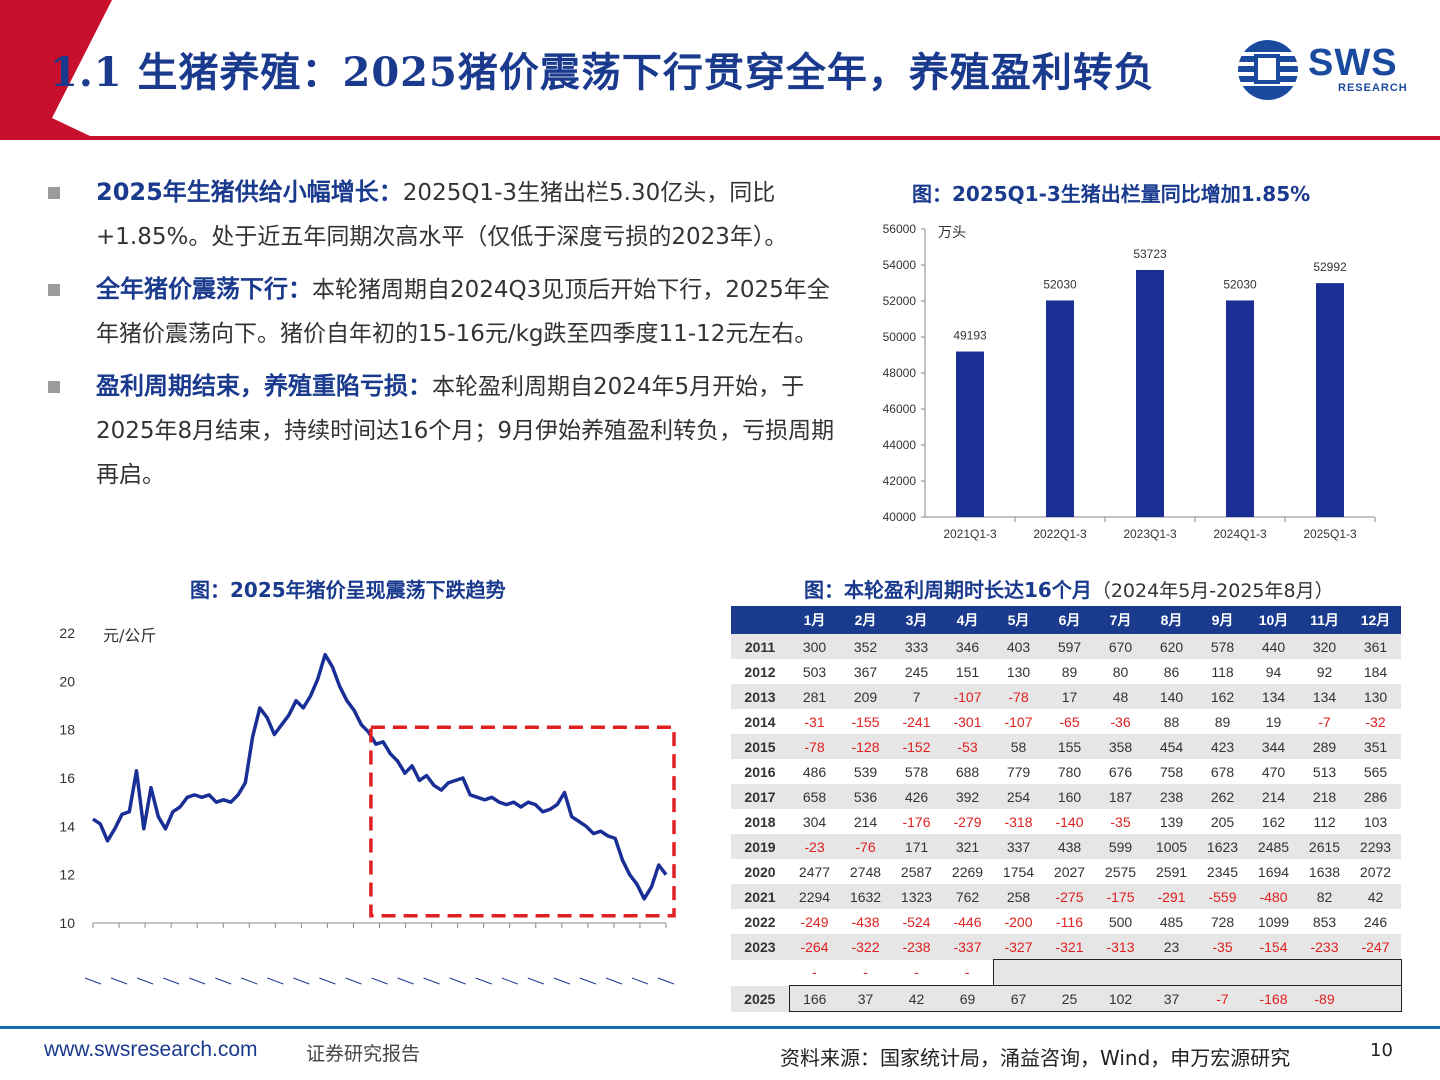 This screenshot has width=1440, height=1080. I want to click on table-title: 图：本轮盈利周期时长达16个月（2024年5月-2025年8月）, so click(1069, 588).